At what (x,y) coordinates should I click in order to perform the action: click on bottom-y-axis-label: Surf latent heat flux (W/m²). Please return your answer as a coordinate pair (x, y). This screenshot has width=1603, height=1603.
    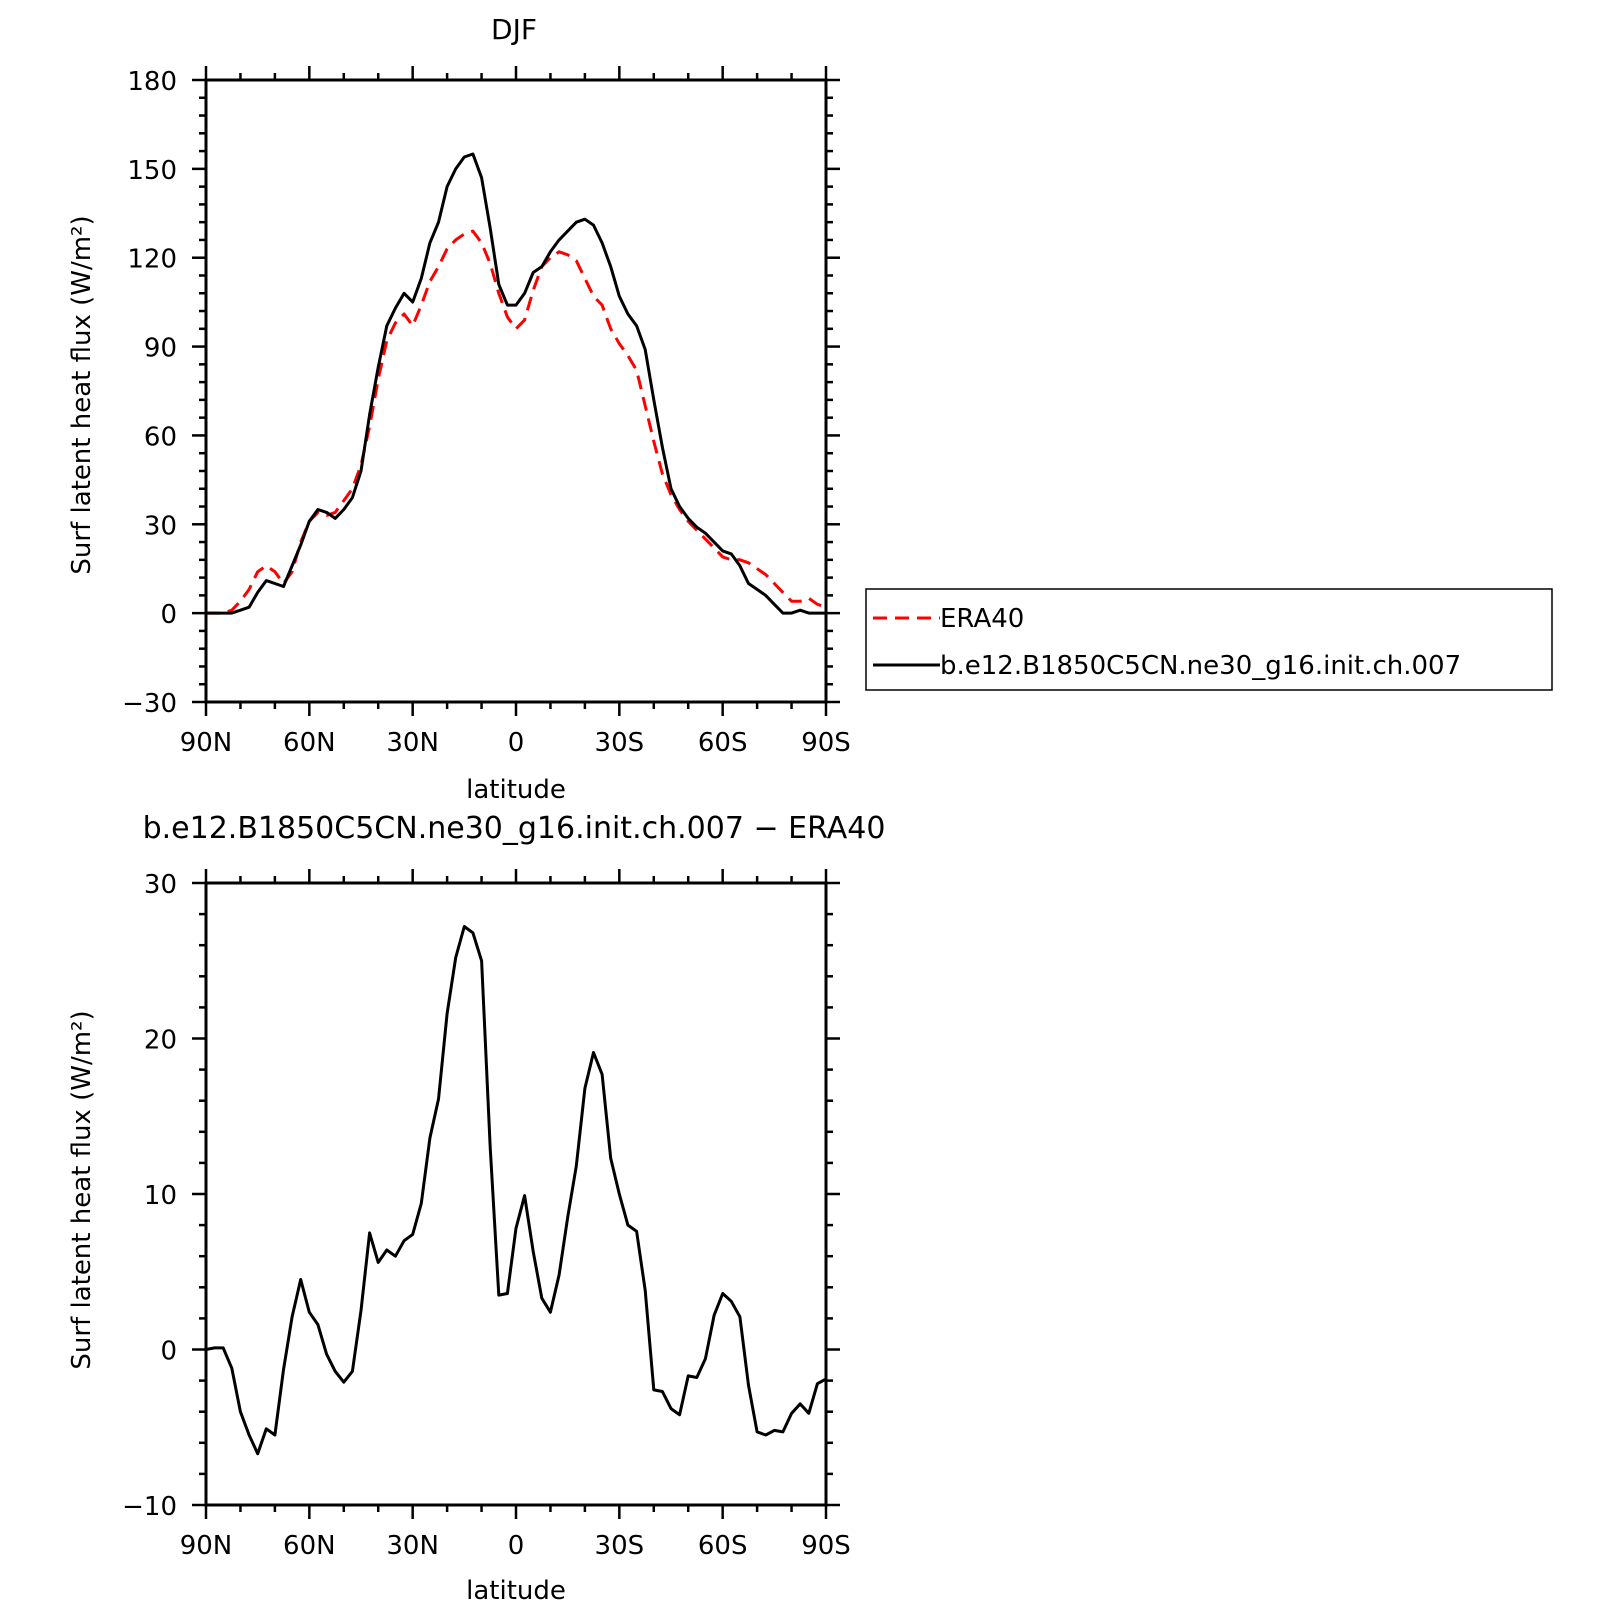
    Looking at the image, I should click on (82, 1189).